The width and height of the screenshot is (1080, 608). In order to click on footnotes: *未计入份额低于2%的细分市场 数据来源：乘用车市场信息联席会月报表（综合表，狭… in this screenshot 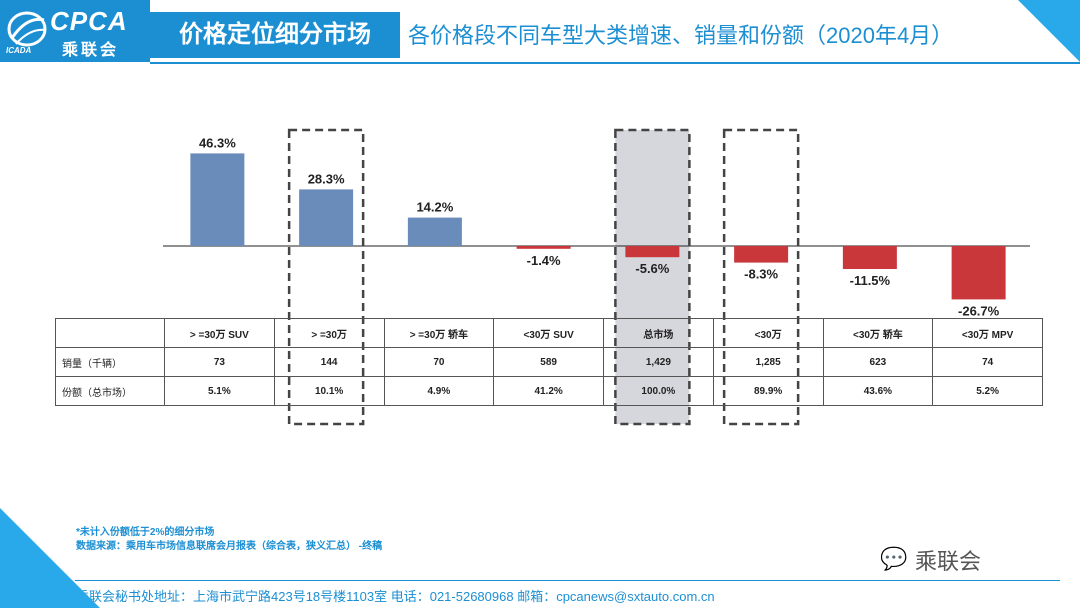, I will do `click(229, 540)`.